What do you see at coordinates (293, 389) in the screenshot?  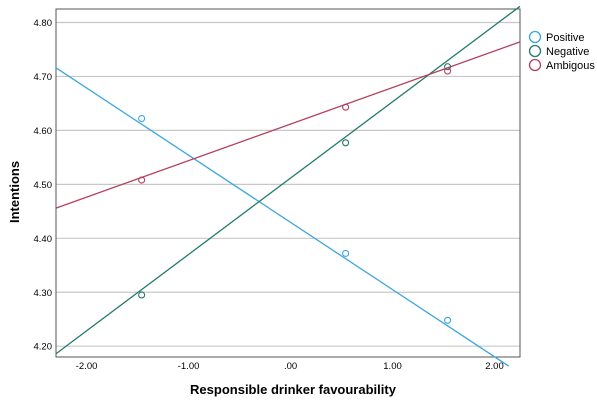 I see `x-axis-title: Responsible drinker favourability` at bounding box center [293, 389].